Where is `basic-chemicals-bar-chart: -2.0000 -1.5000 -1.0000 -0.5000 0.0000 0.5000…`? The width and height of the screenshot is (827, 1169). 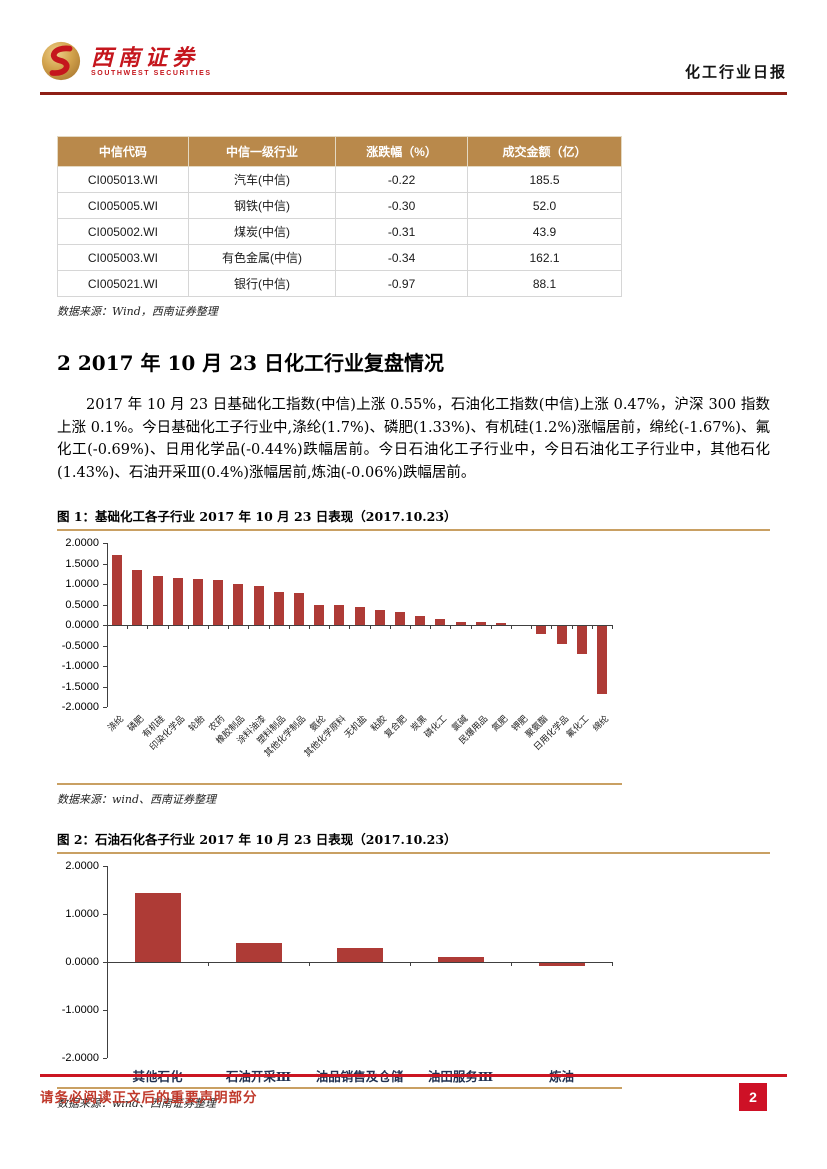
basic-chemicals-bar-chart: -2.0000 -1.5000 -1.0000 -0.5000 0.0000 0.5000… is located at coordinates (342, 659).